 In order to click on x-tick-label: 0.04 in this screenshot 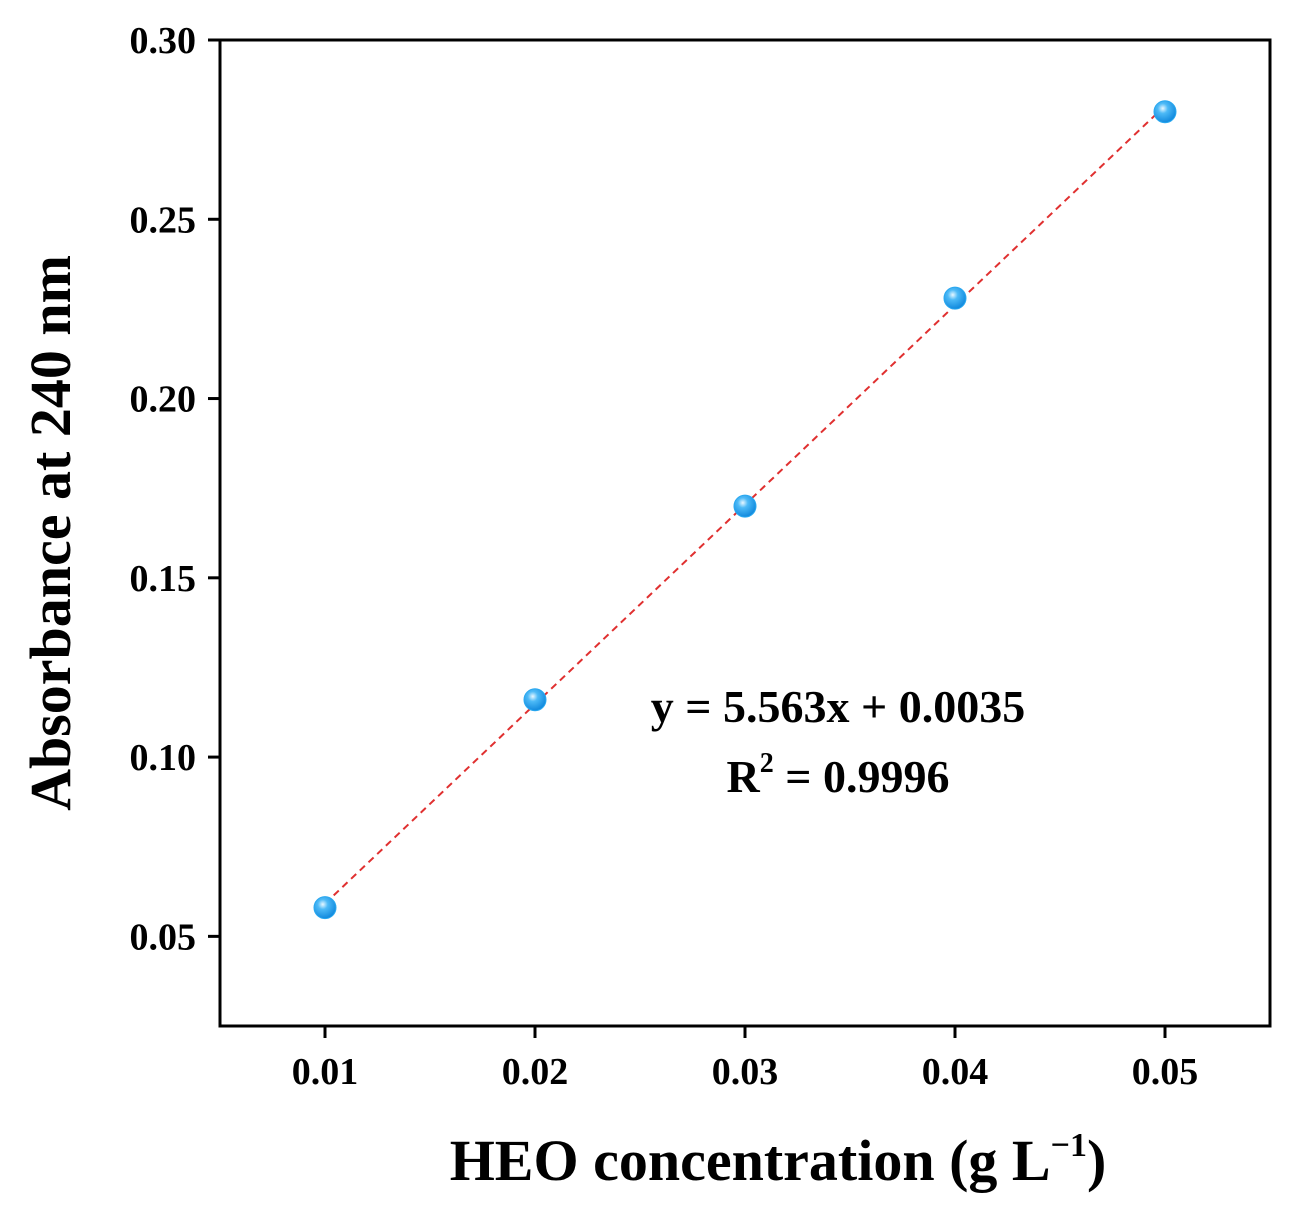, I will do `click(955, 1072)`.